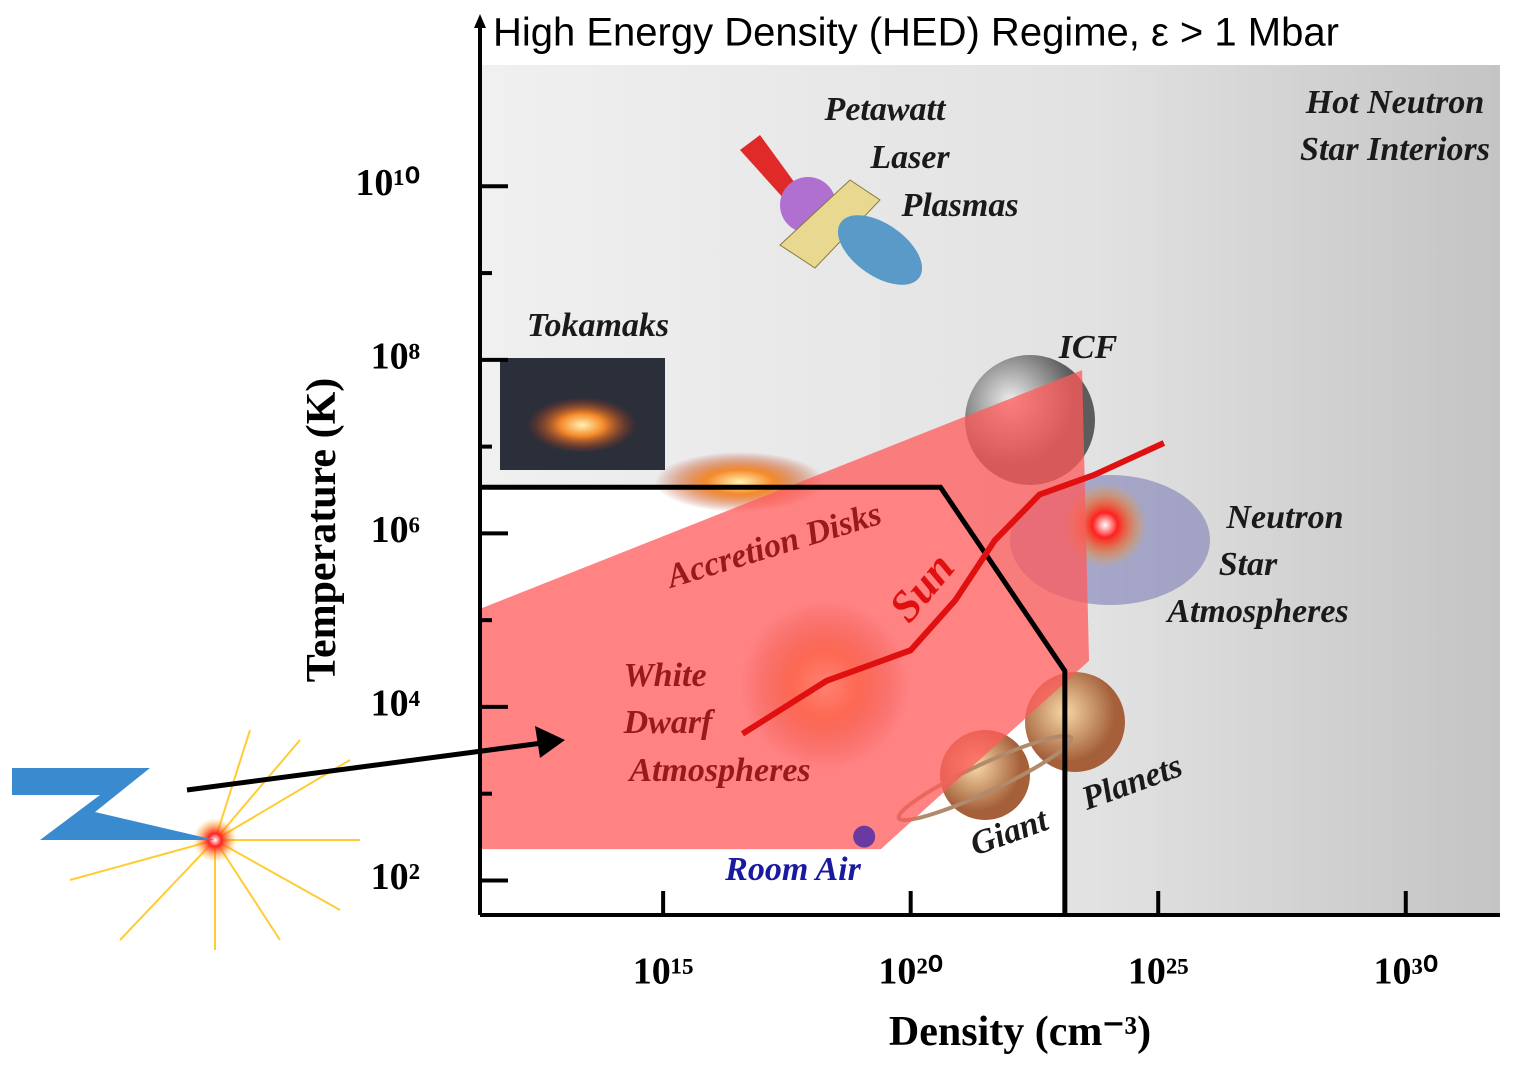 The width and height of the screenshot is (1518, 1070). I want to click on y-axis-arrow, so click(480, 21).